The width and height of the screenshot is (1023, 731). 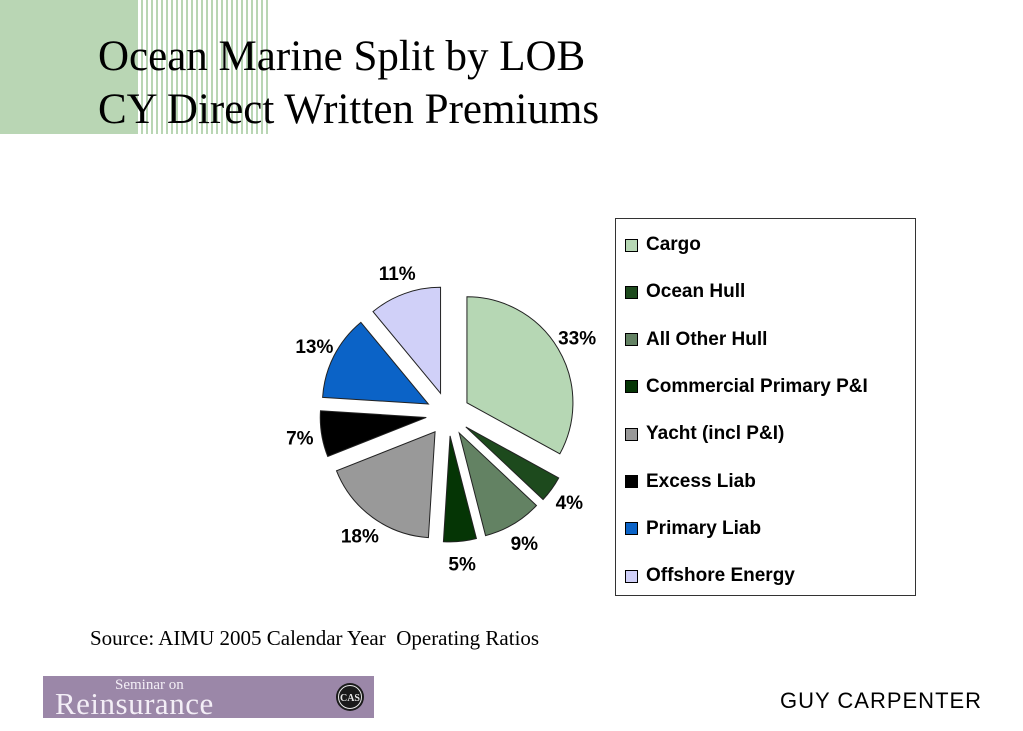 I want to click on legend-swatch-primary-liab, so click(x=631, y=529).